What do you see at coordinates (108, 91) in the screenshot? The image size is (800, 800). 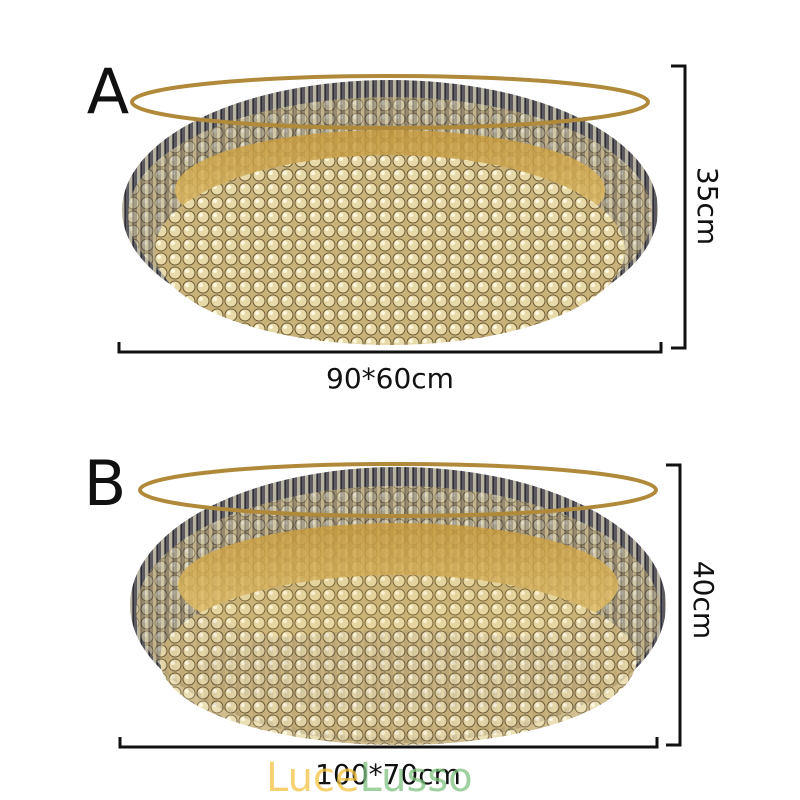 I see `variant-label: A` at bounding box center [108, 91].